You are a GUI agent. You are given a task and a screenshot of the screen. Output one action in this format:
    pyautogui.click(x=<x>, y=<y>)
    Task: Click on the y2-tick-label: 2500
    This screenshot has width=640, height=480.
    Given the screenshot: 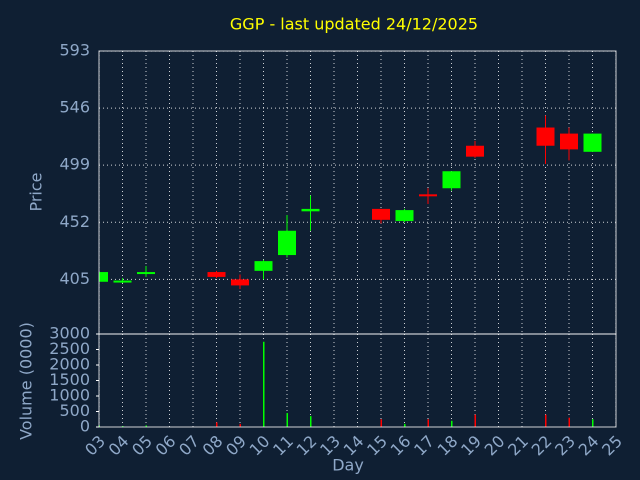 What is the action you would take?
    pyautogui.click(x=69, y=348)
    